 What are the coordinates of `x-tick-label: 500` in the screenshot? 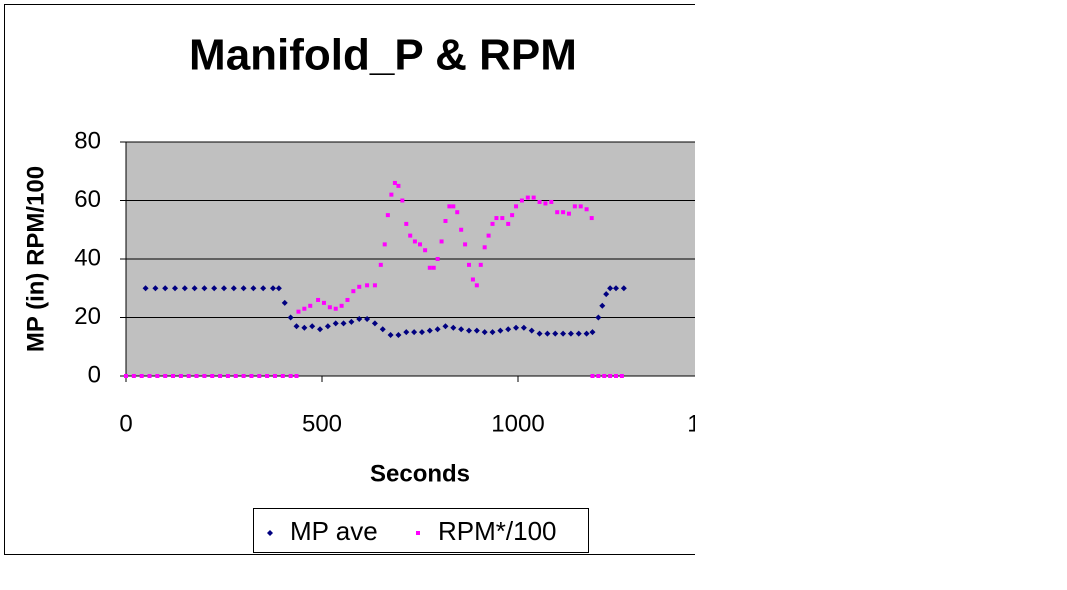 It's located at (322, 423).